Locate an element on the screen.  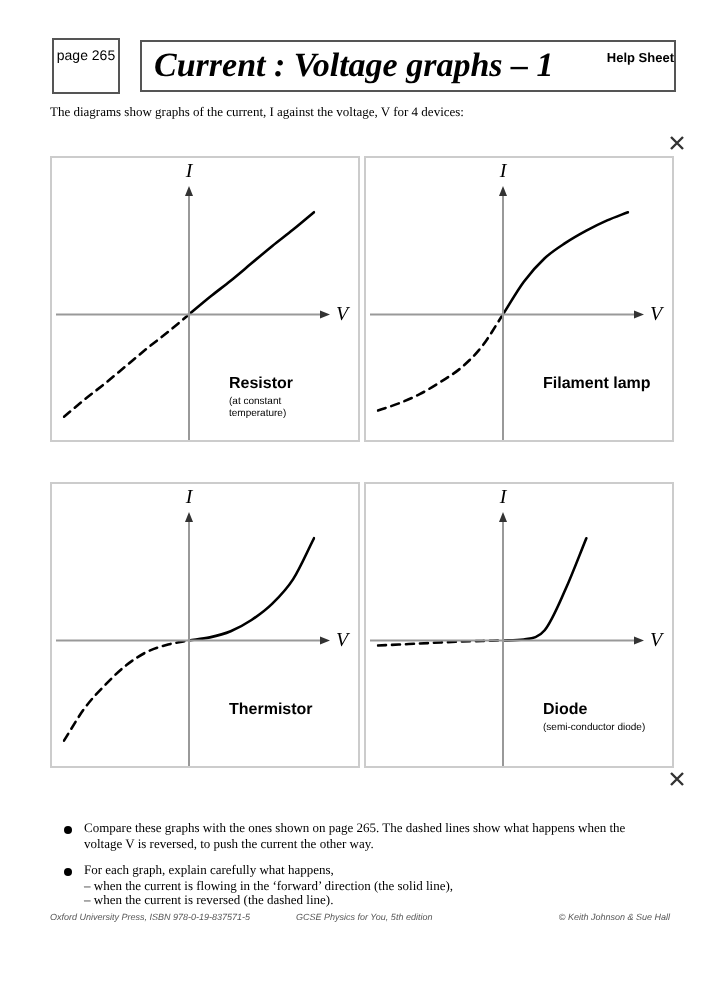
annotation: Filament lamp is located at coordinates (597, 383).